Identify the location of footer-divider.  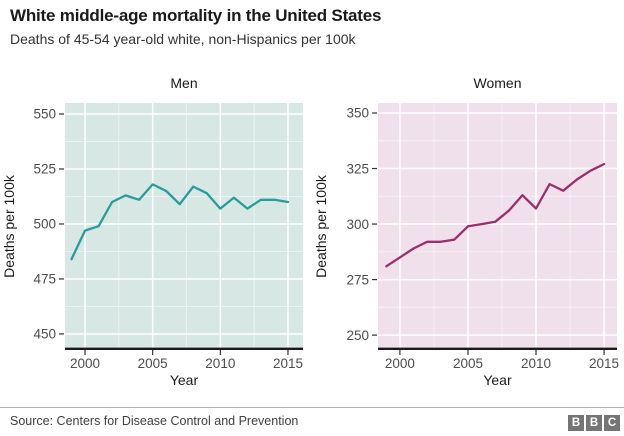
(312, 407).